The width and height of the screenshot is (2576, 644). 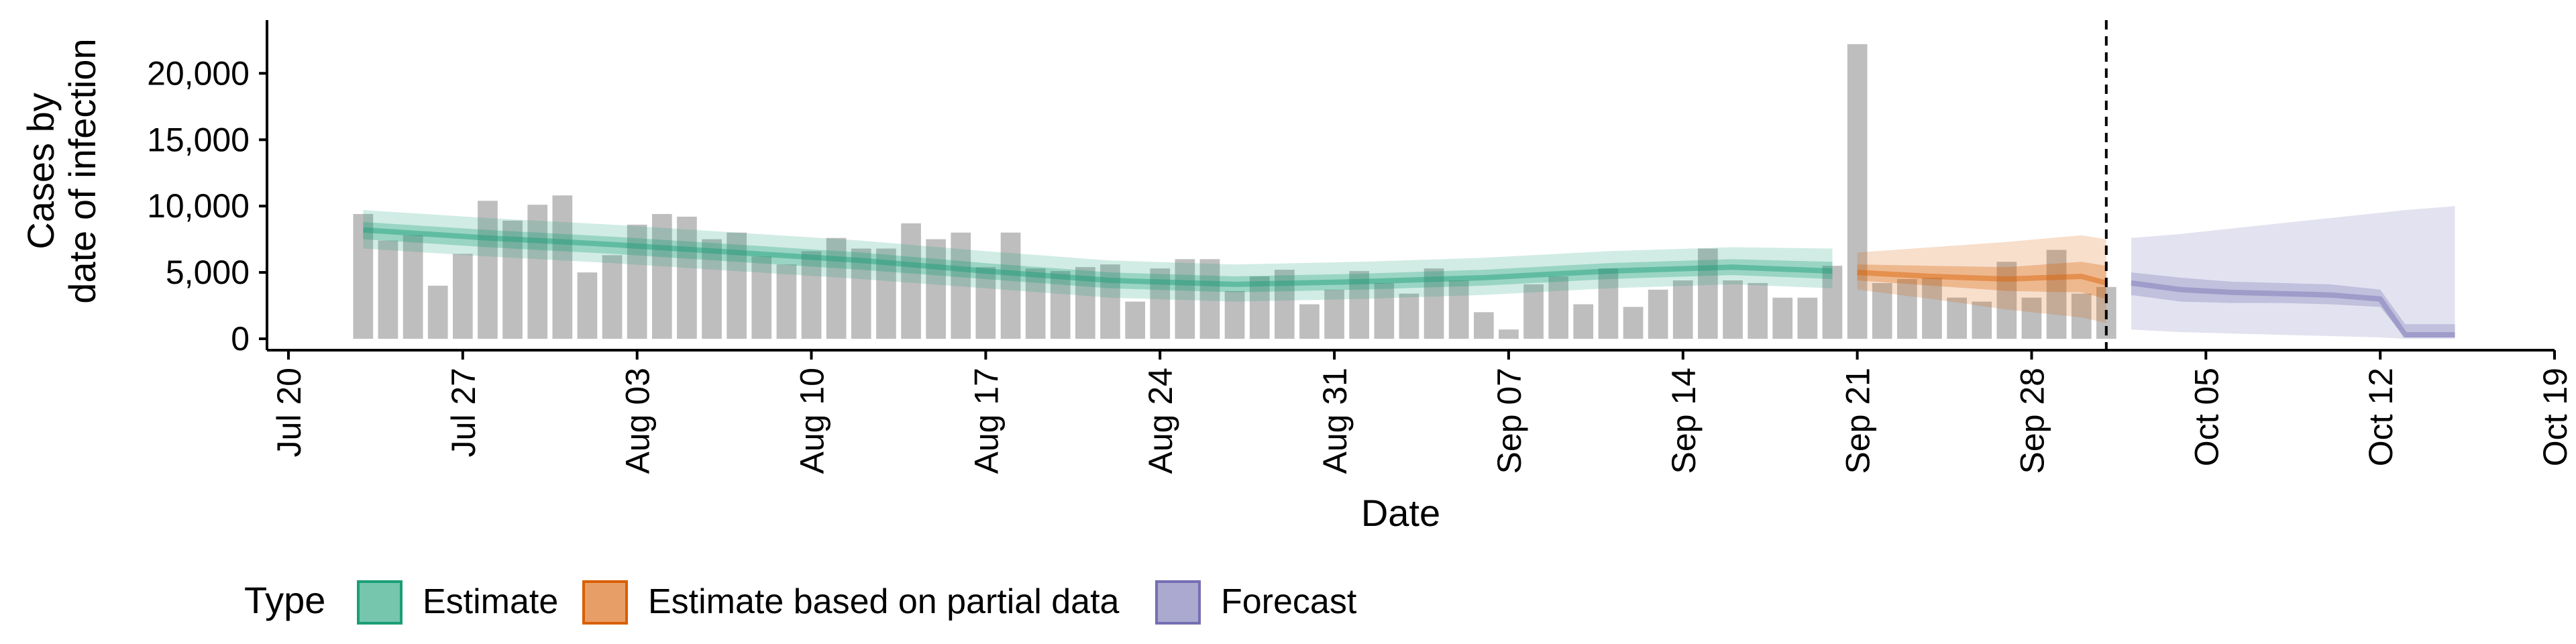 What do you see at coordinates (1400, 513) in the screenshot?
I see `x-axis-title: Date` at bounding box center [1400, 513].